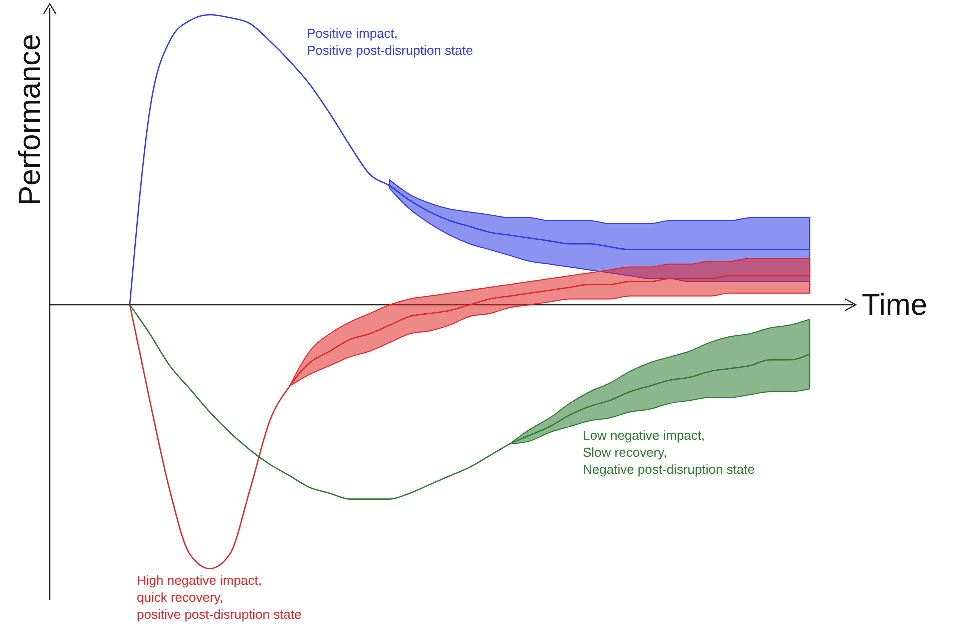 The height and width of the screenshot is (626, 953). What do you see at coordinates (669, 452) in the screenshot?
I see `annotation: Low negative impact, Slow recovery, Negative post-disruption state` at bounding box center [669, 452].